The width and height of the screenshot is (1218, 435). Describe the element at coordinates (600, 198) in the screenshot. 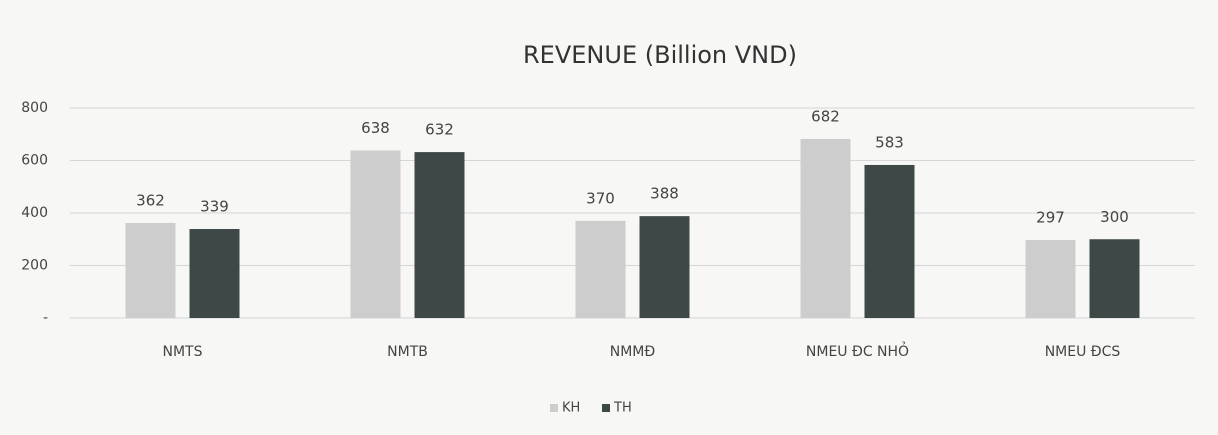

I see `data-label: 370` at that location.